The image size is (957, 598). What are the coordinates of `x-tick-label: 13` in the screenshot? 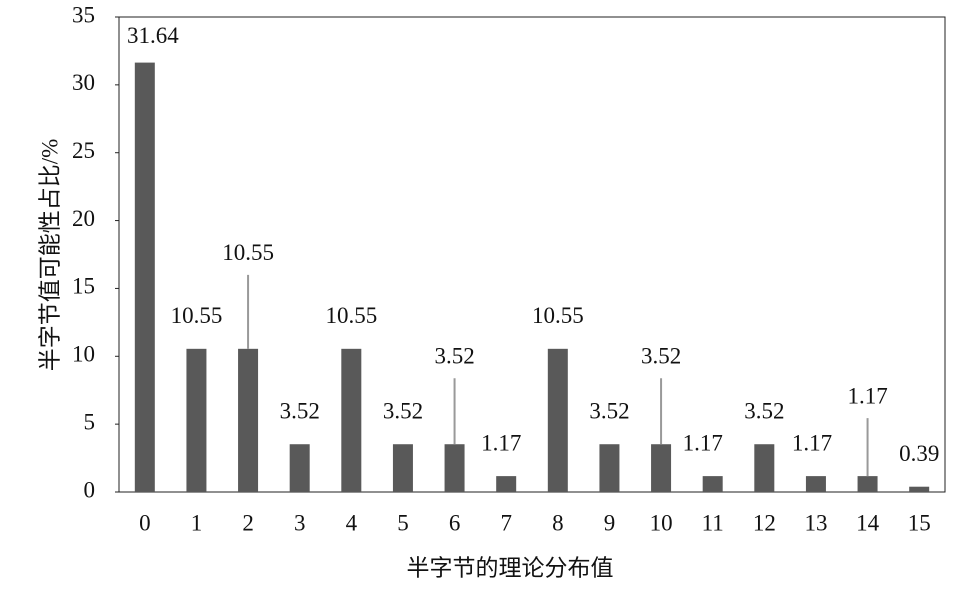 It's located at (815, 522).